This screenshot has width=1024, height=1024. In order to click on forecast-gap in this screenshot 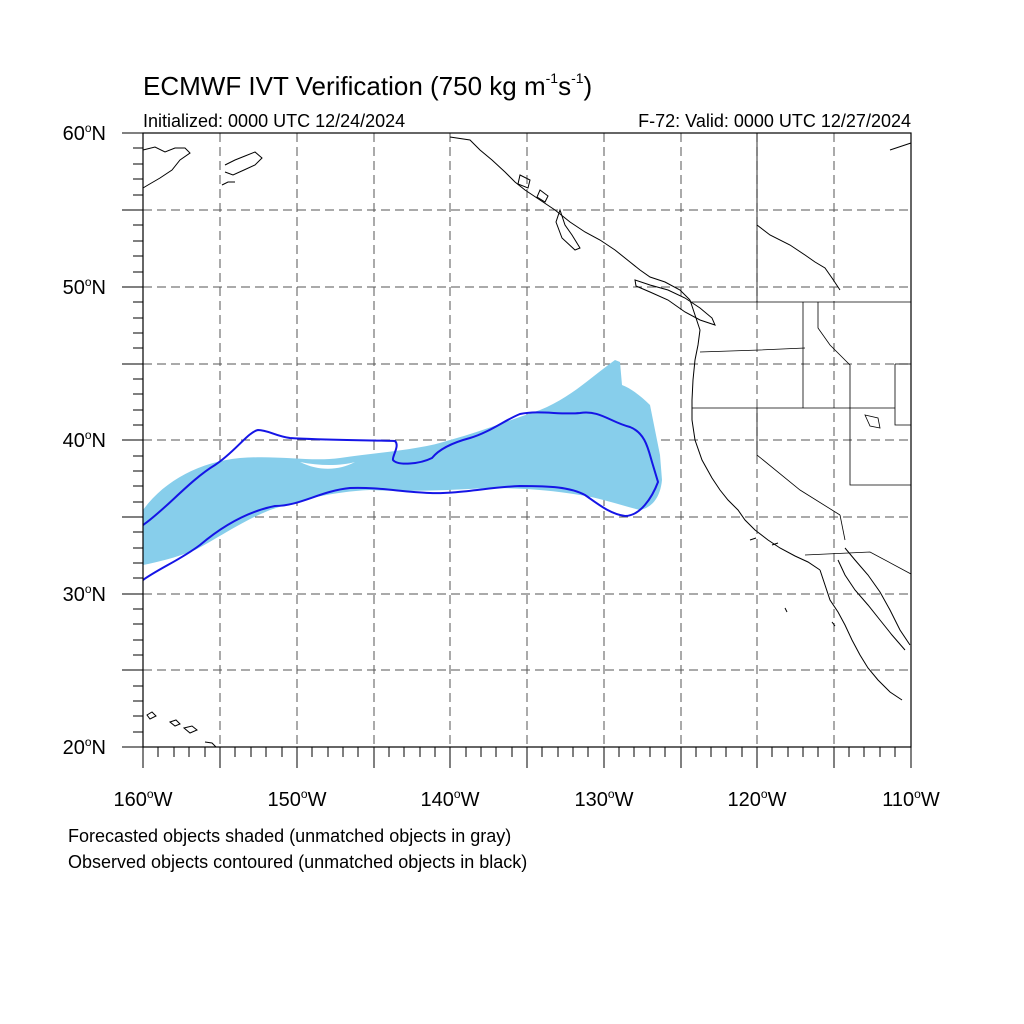, I will do `click(327, 465)`.